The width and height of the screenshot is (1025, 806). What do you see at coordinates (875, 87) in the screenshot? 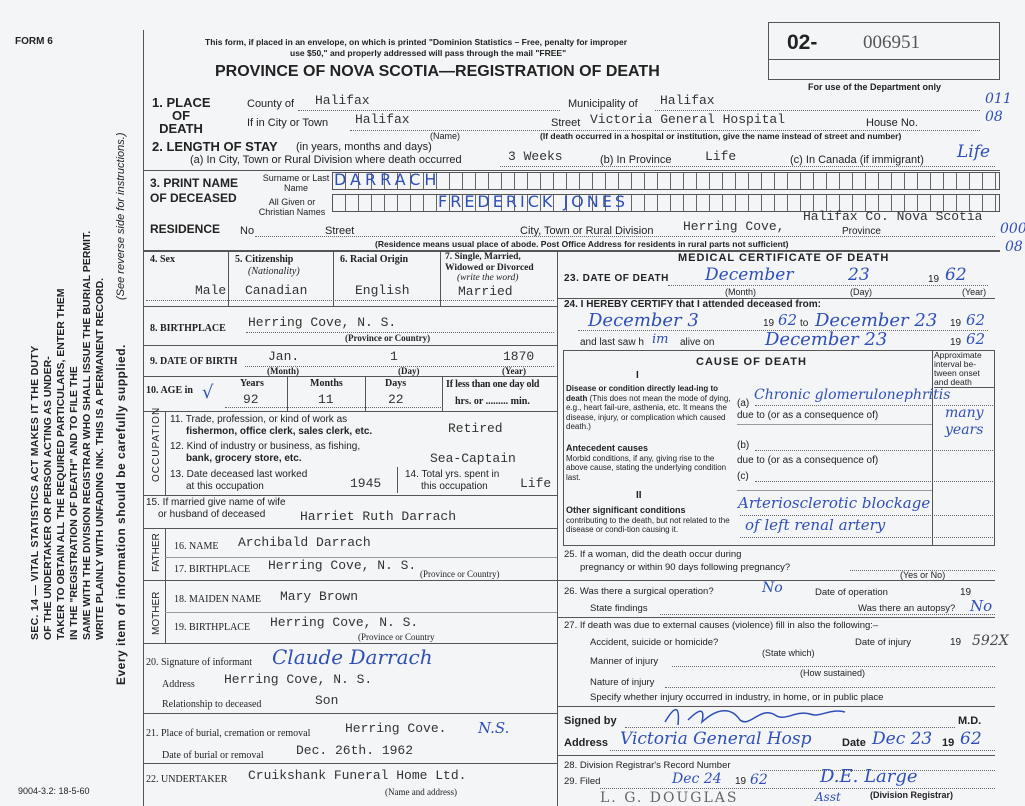
I see `dept-only-label: For use of the Department only` at bounding box center [875, 87].